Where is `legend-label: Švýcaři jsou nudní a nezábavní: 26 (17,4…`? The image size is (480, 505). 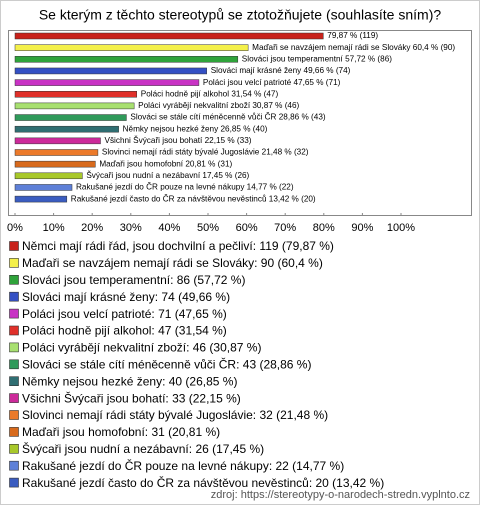
legend-label: Švýcaři jsou nudní a nezábavní: 26 (17,4… is located at coordinates (143, 448).